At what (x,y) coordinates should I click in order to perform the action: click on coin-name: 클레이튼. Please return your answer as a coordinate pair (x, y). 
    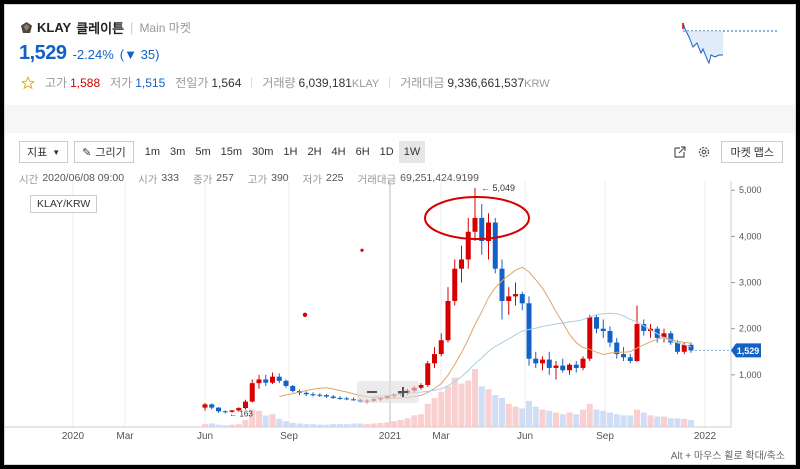
    Looking at the image, I should click on (100, 28).